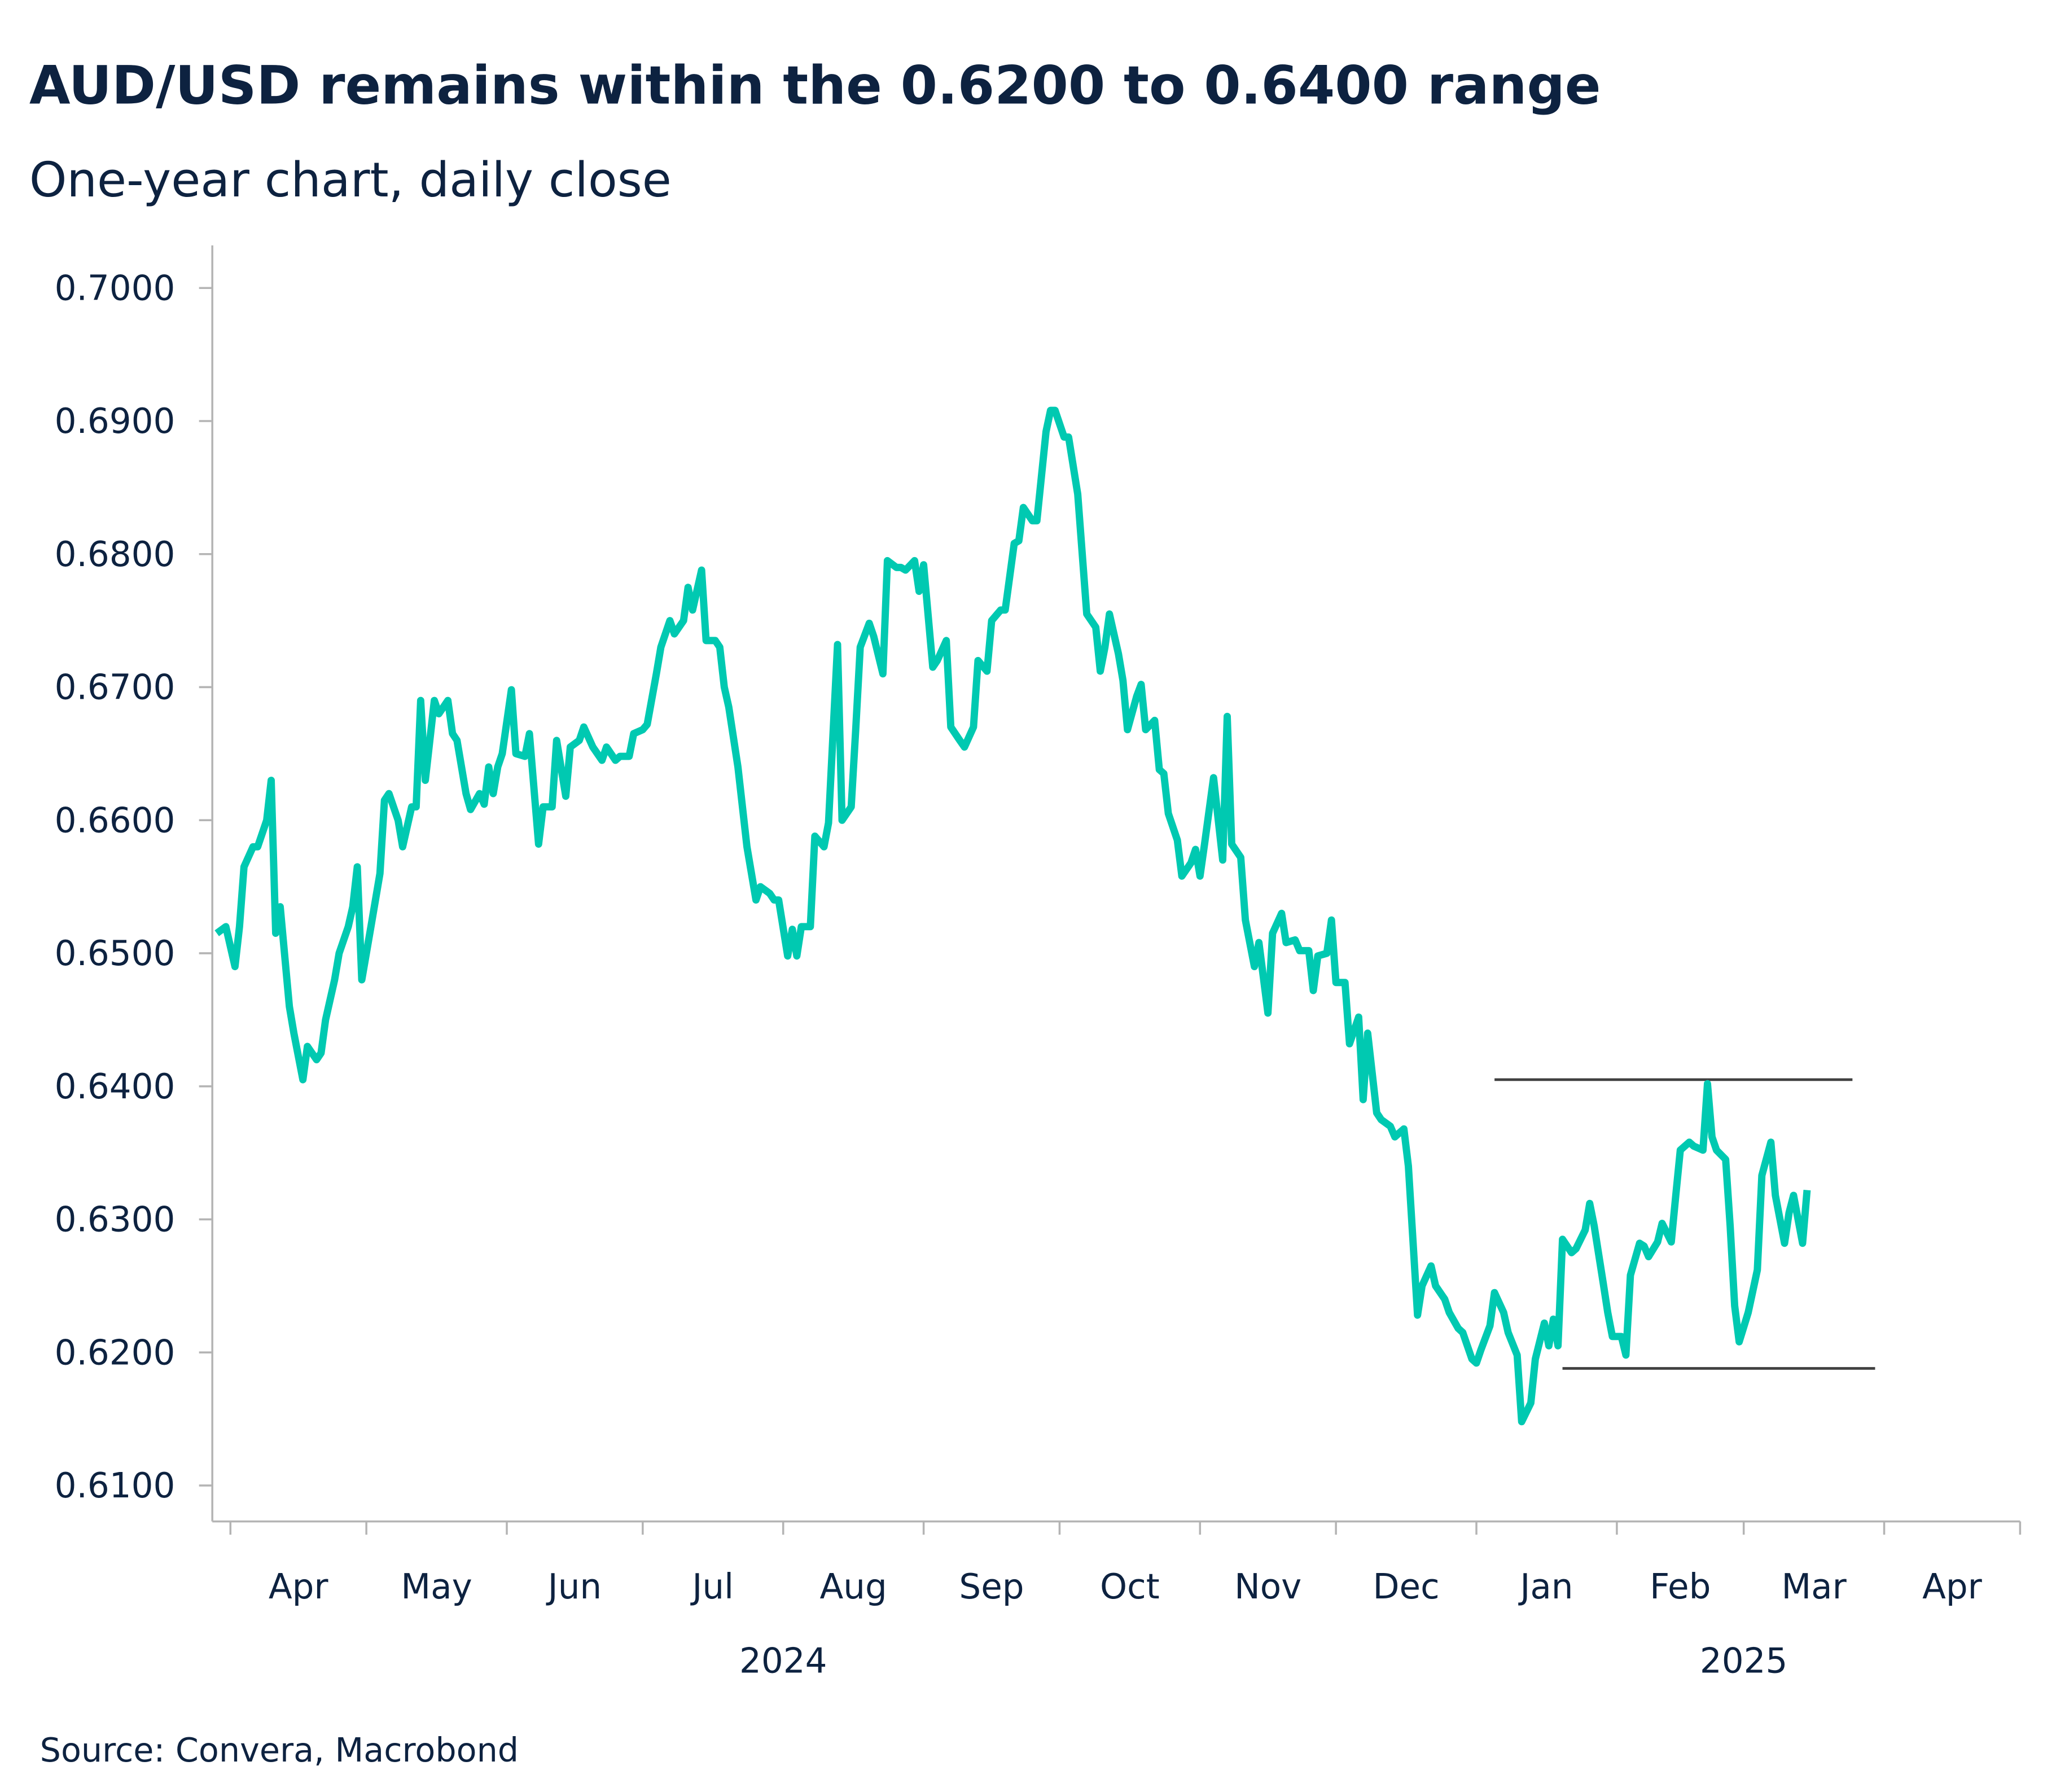  I want to click on y-tick-label: 0.6100, so click(115, 1486).